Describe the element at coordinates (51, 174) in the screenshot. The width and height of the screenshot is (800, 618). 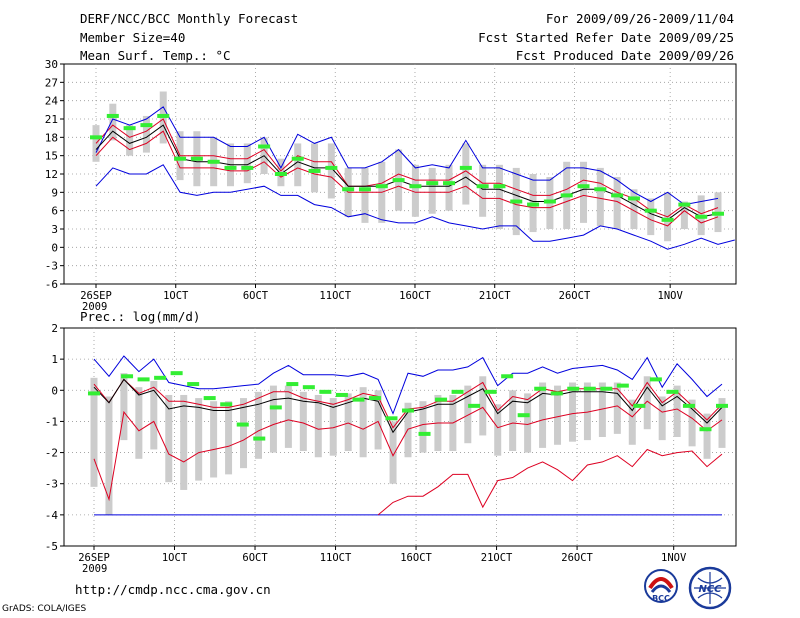
I see `y-tick-label: 12` at that location.